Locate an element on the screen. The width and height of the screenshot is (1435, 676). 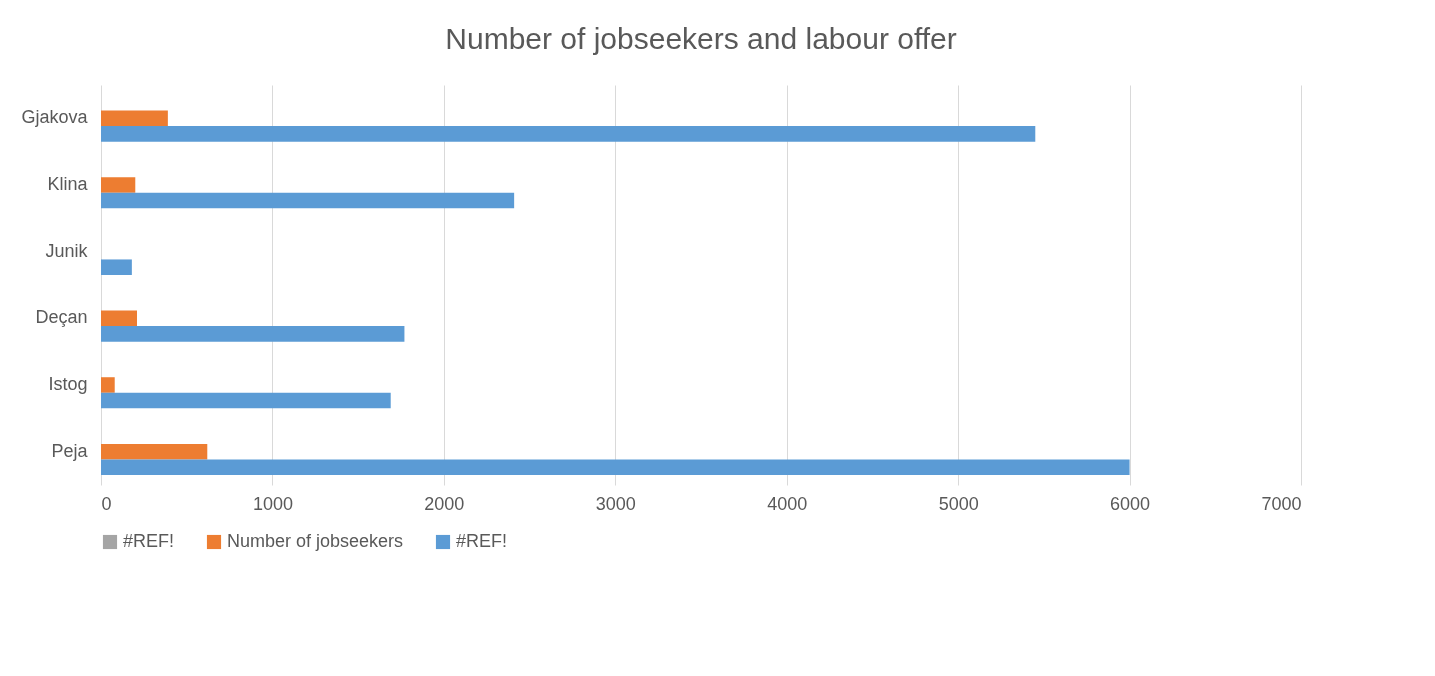
y-tick-label: Istog is located at coordinates (68, 384).